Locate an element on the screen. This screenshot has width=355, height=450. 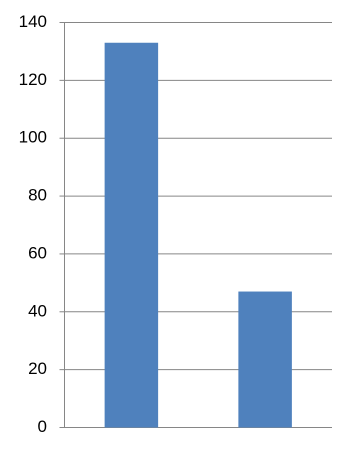
y-tick-label: 140 is located at coordinates (33, 21).